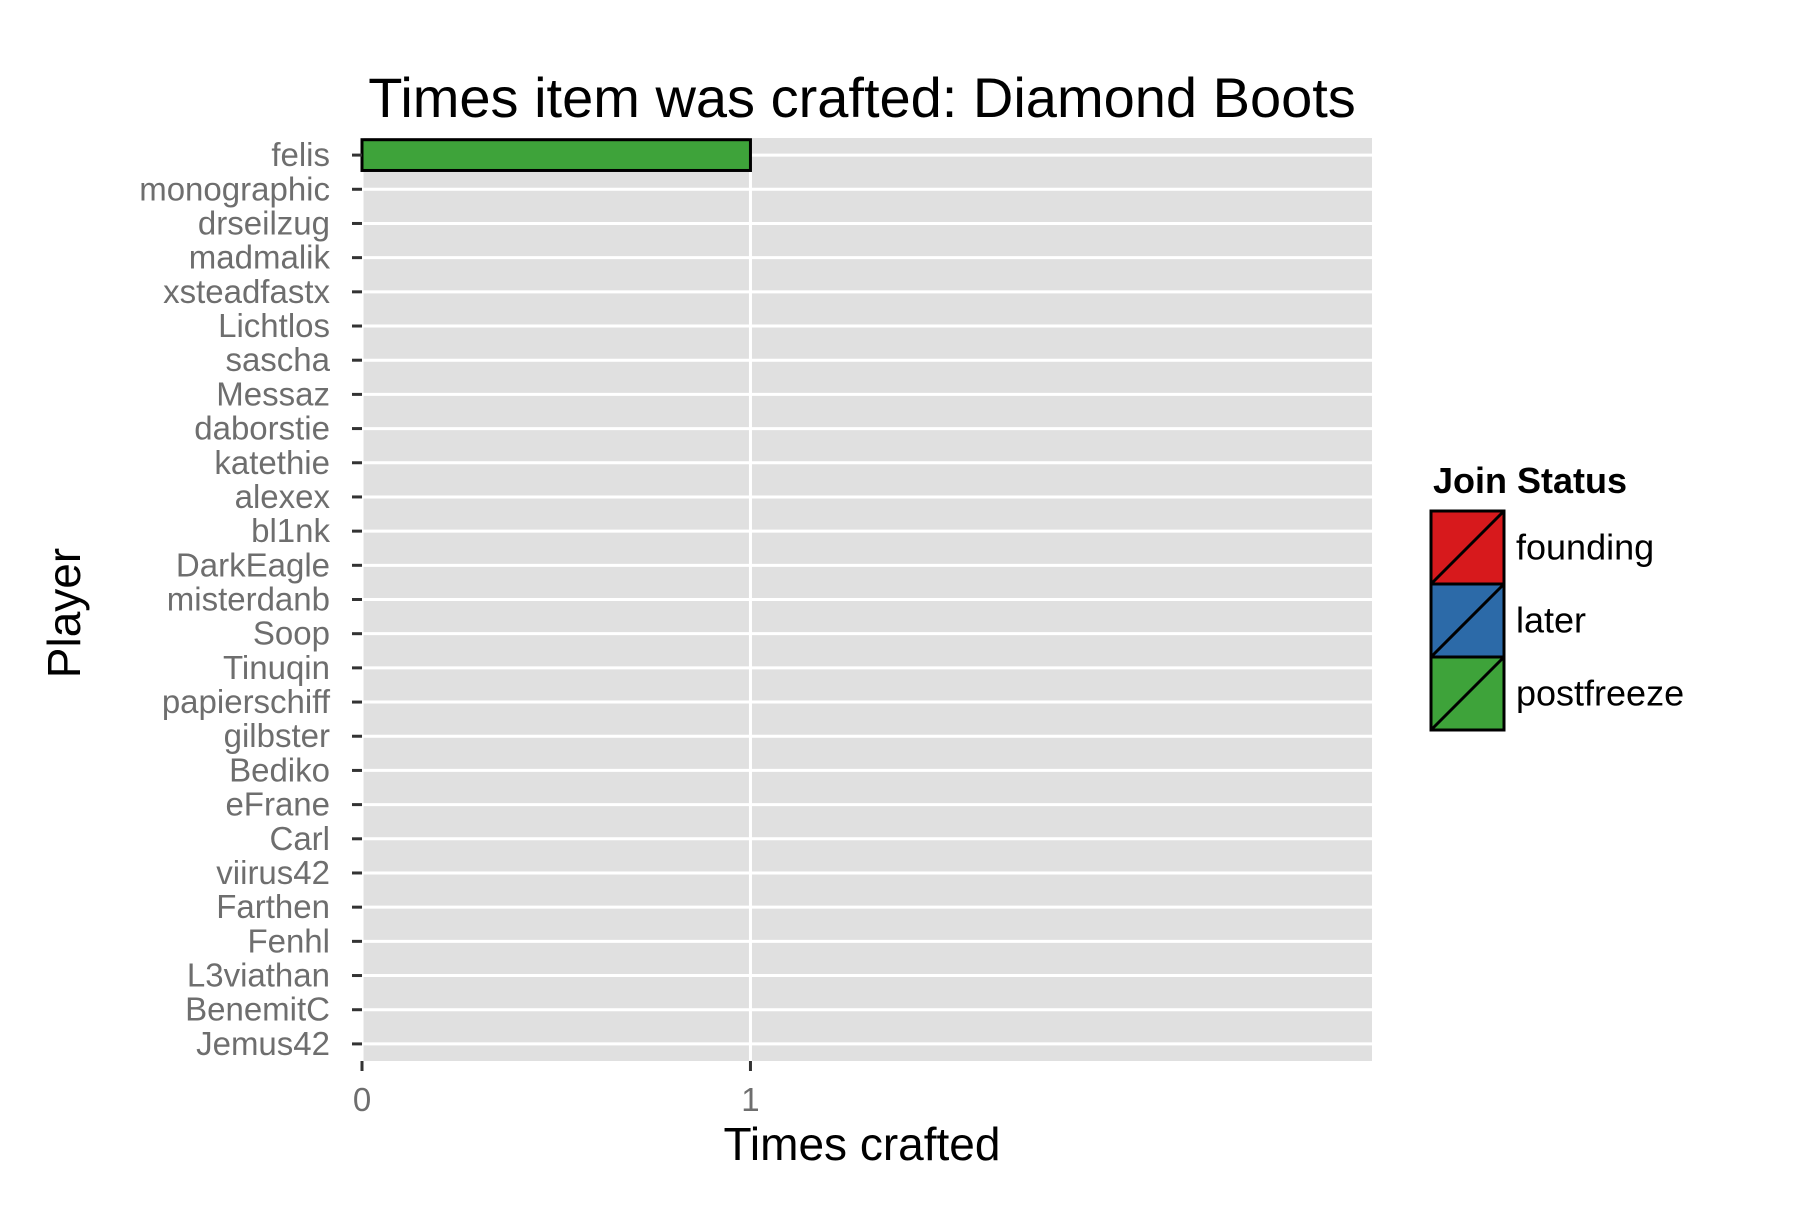 The width and height of the screenshot is (1800, 1205). I want to click on bar-felis, so click(556, 155).